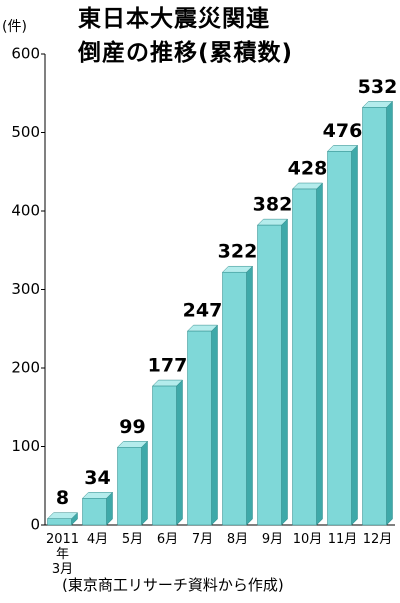 The width and height of the screenshot is (400, 603). Describe the element at coordinates (186, 36) in the screenshot. I see `chart-title: 東日本大震災関連 倒産の推移(累積数)` at that location.